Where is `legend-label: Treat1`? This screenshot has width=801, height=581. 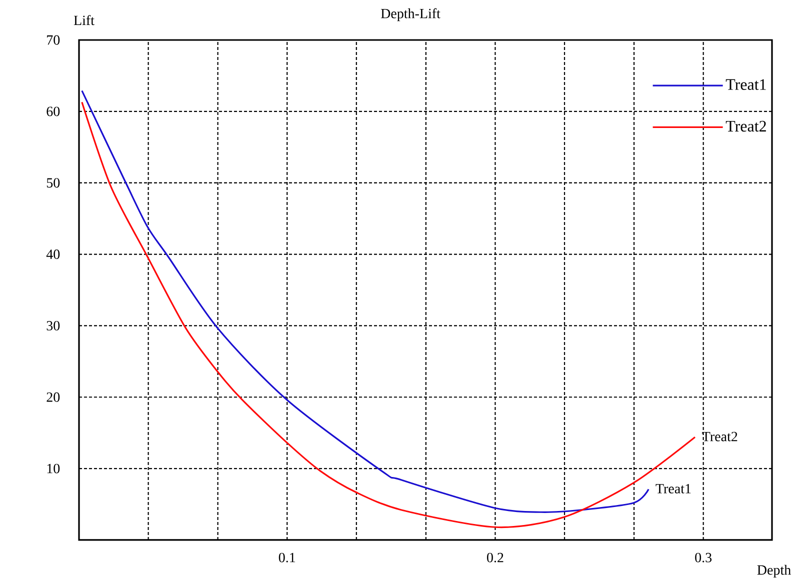
legend-label: Treat1 is located at coordinates (746, 84).